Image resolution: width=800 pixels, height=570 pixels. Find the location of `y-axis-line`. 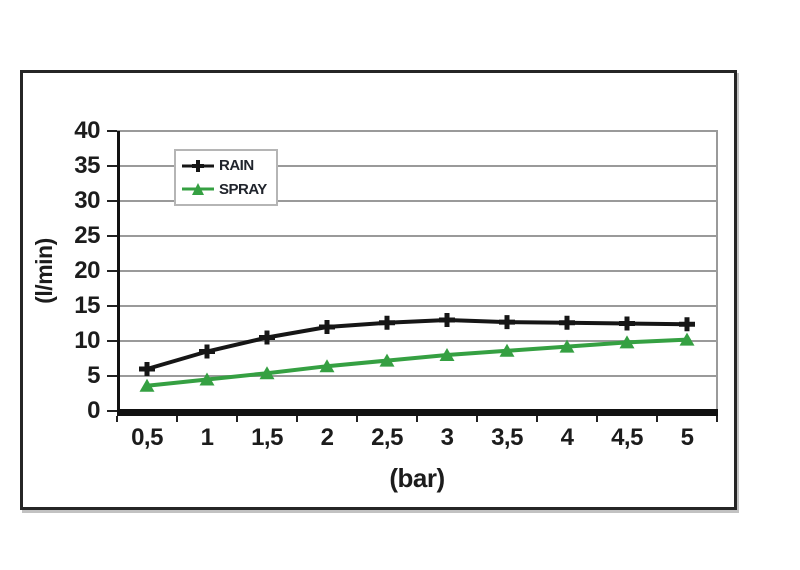

y-axis-line is located at coordinates (118, 273).